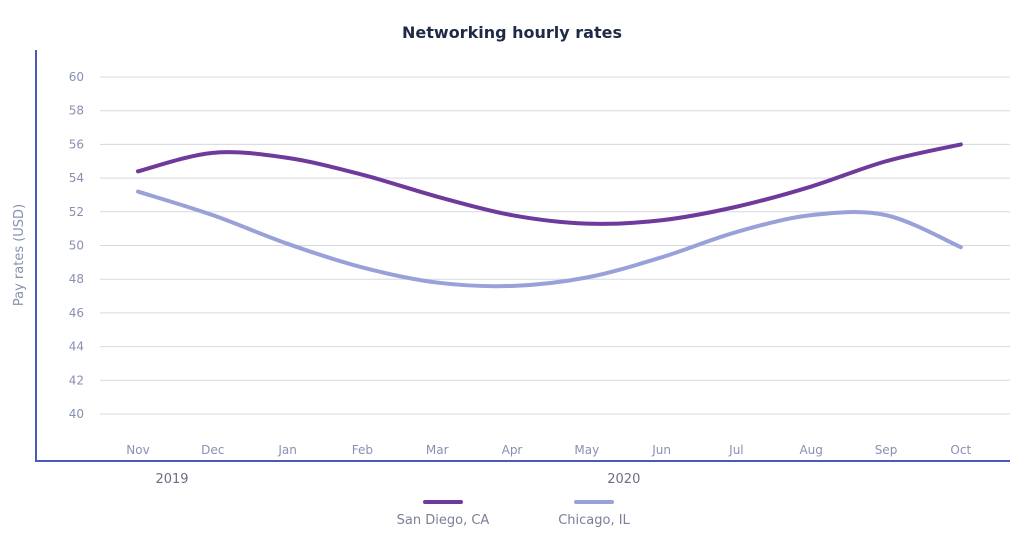  I want to click on y-tick-label: 60, so click(76, 77).